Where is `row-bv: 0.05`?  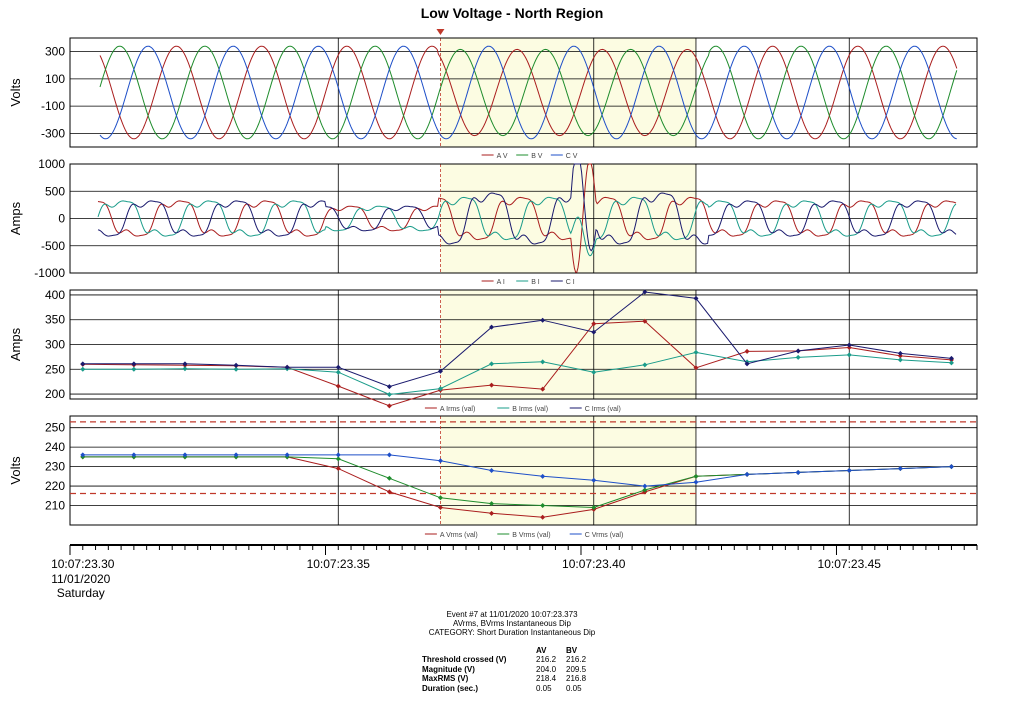 row-bv: 0.05 is located at coordinates (574, 688).